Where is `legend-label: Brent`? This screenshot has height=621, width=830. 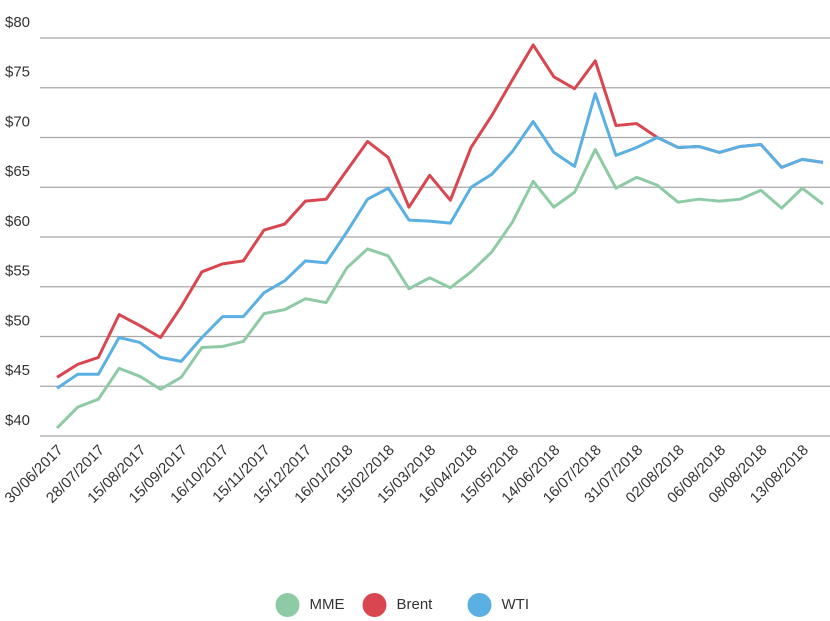
legend-label: Brent is located at coordinates (415, 604).